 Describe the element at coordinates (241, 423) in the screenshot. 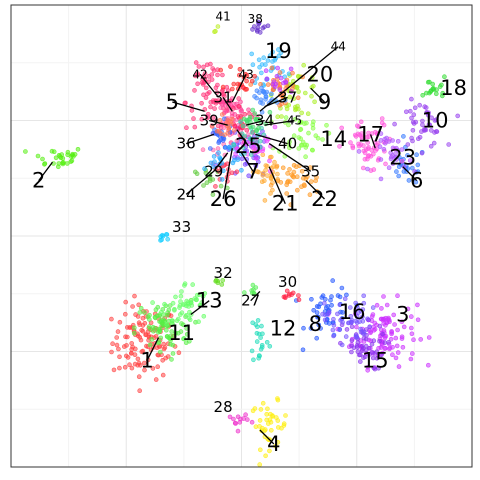

I see `cluster-28-points` at that location.